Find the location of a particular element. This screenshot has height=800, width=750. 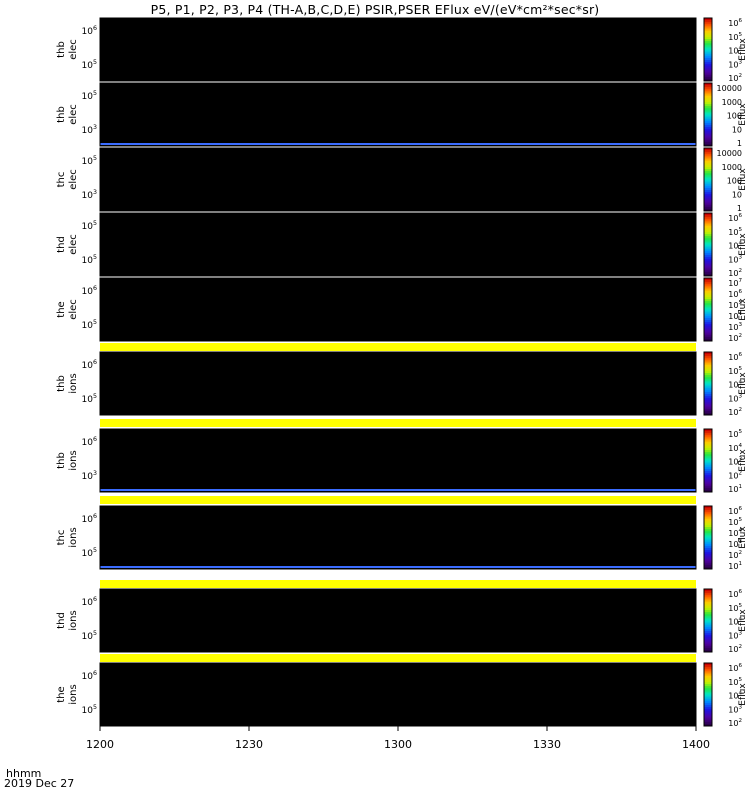

panel-label-probe: thc is located at coordinates (61, 180).